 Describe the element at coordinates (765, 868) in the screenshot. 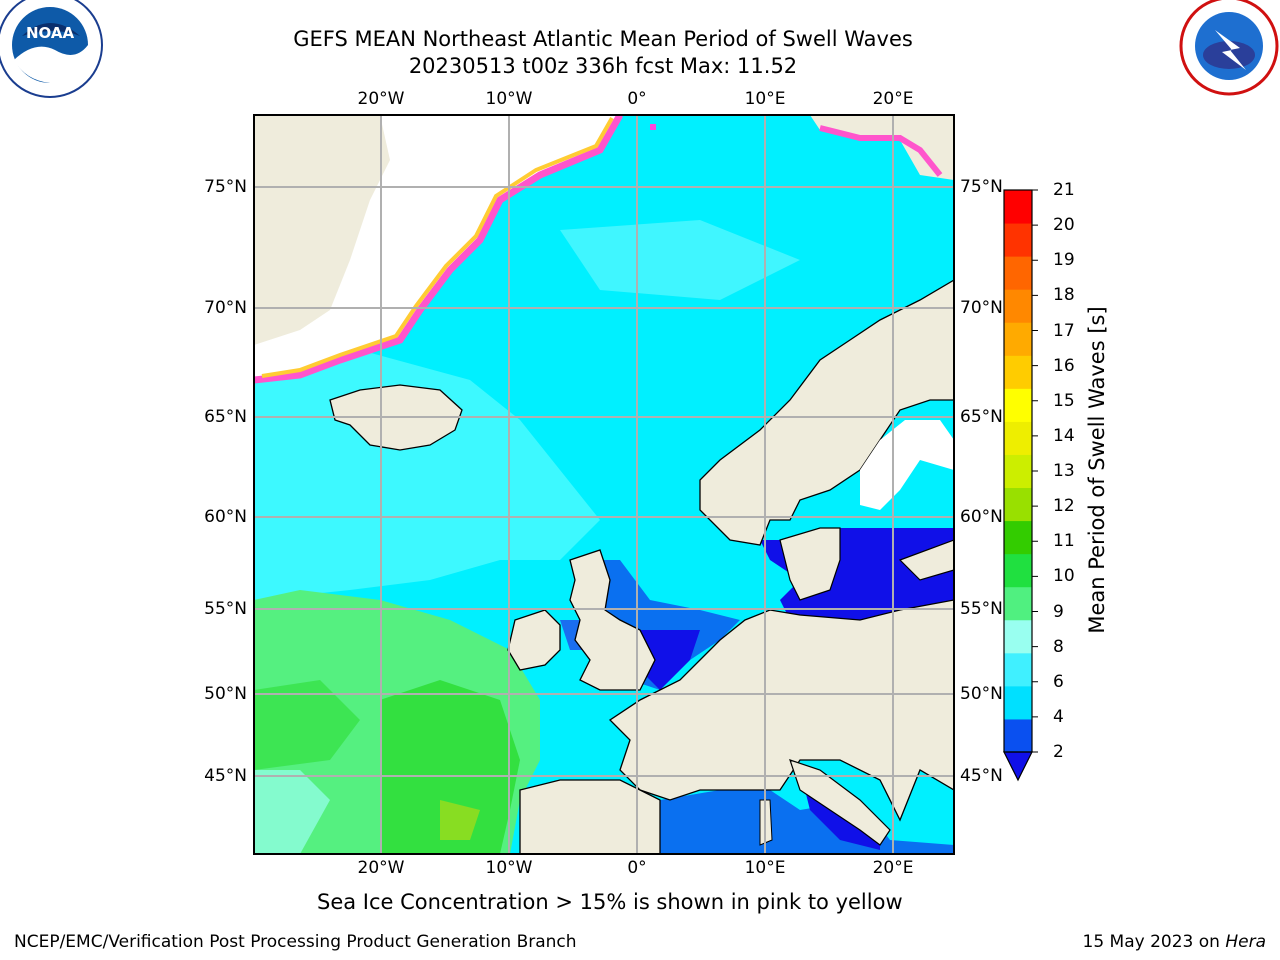

I see `lon-label-bottom: 10°E` at that location.